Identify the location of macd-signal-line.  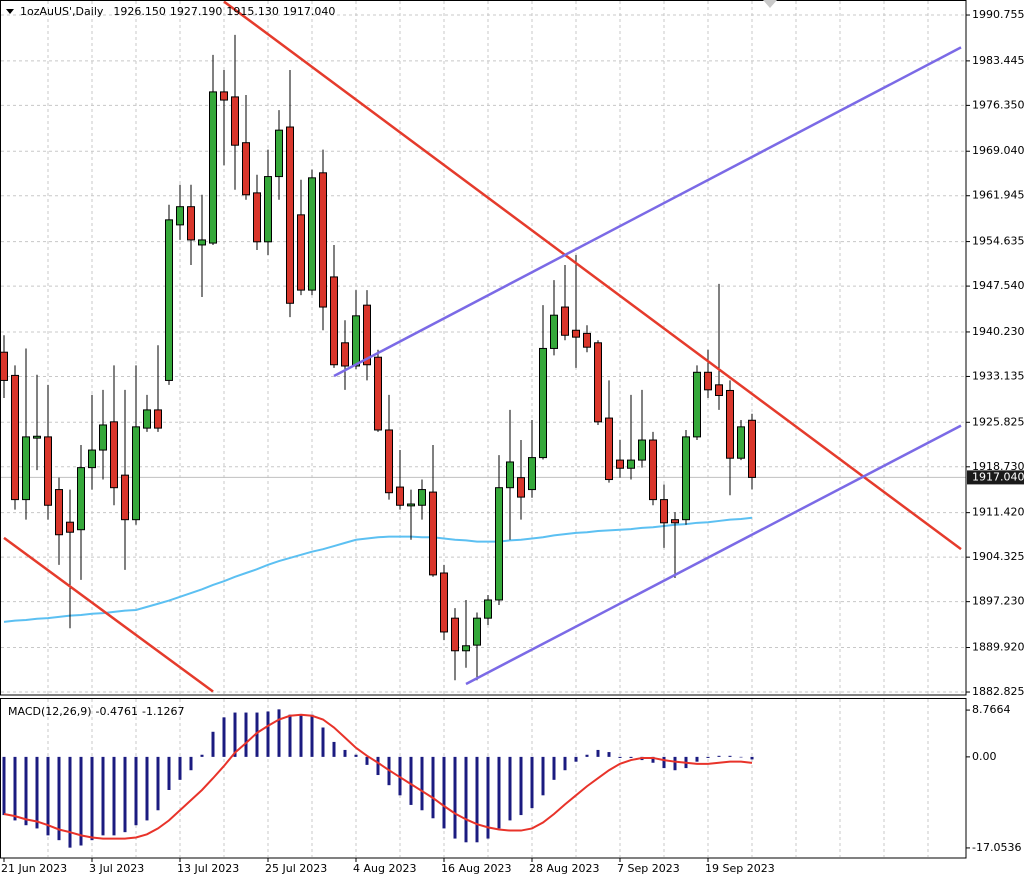
(378, 776).